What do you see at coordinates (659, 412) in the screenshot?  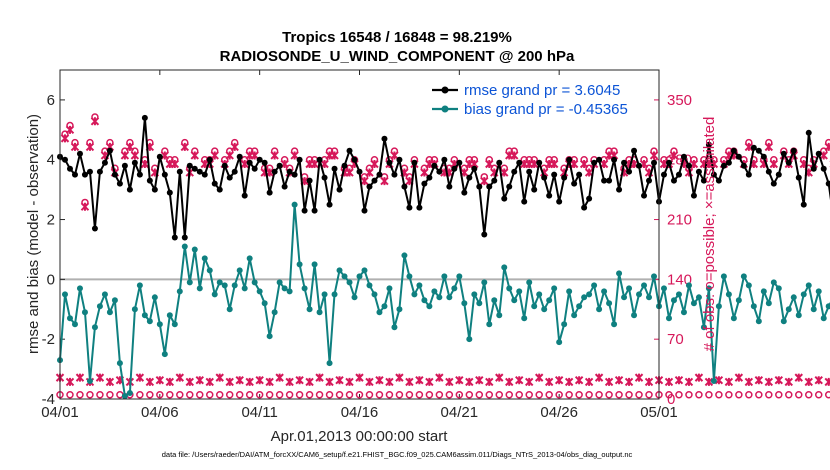 I see `x-tick-label: 05/01` at bounding box center [659, 412].